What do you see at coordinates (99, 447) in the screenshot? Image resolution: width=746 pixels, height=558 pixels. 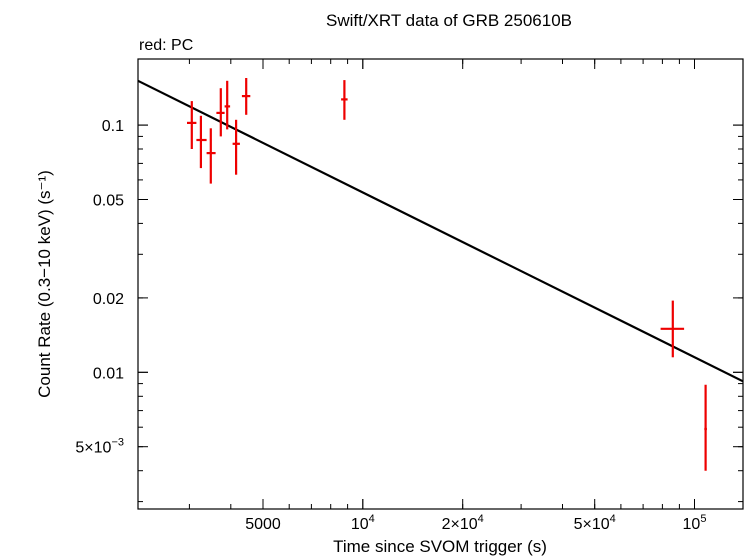 I see `y-tick-label: 5×10⁻³` at bounding box center [99, 447].